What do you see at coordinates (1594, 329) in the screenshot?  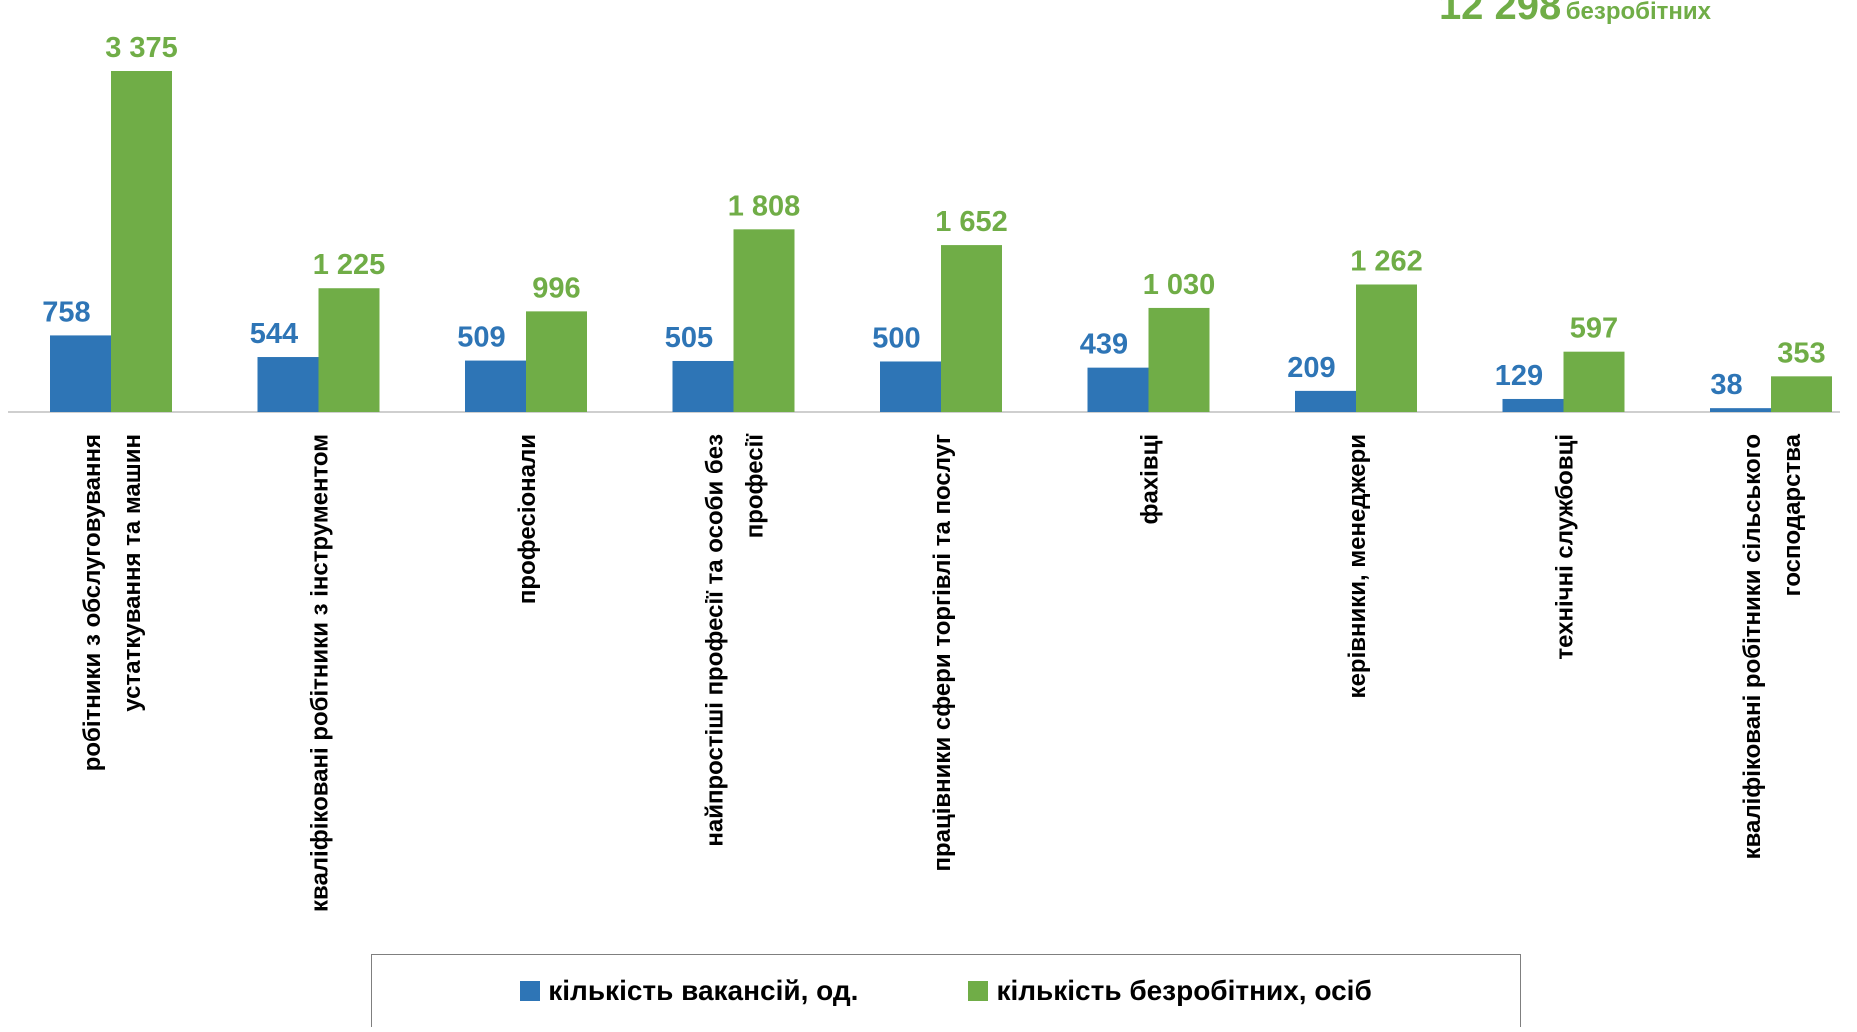 I see `data-label-unemployed: 597` at bounding box center [1594, 329].